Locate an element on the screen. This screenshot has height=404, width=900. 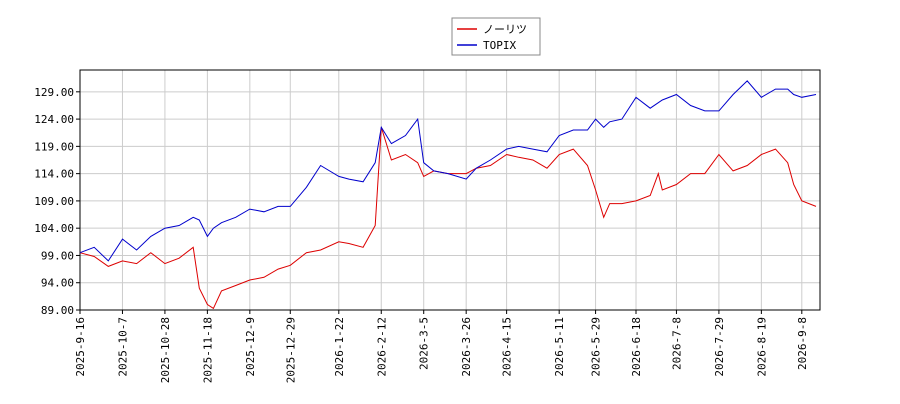
y-tick-label: 104.00 is located at coordinates (54, 228).